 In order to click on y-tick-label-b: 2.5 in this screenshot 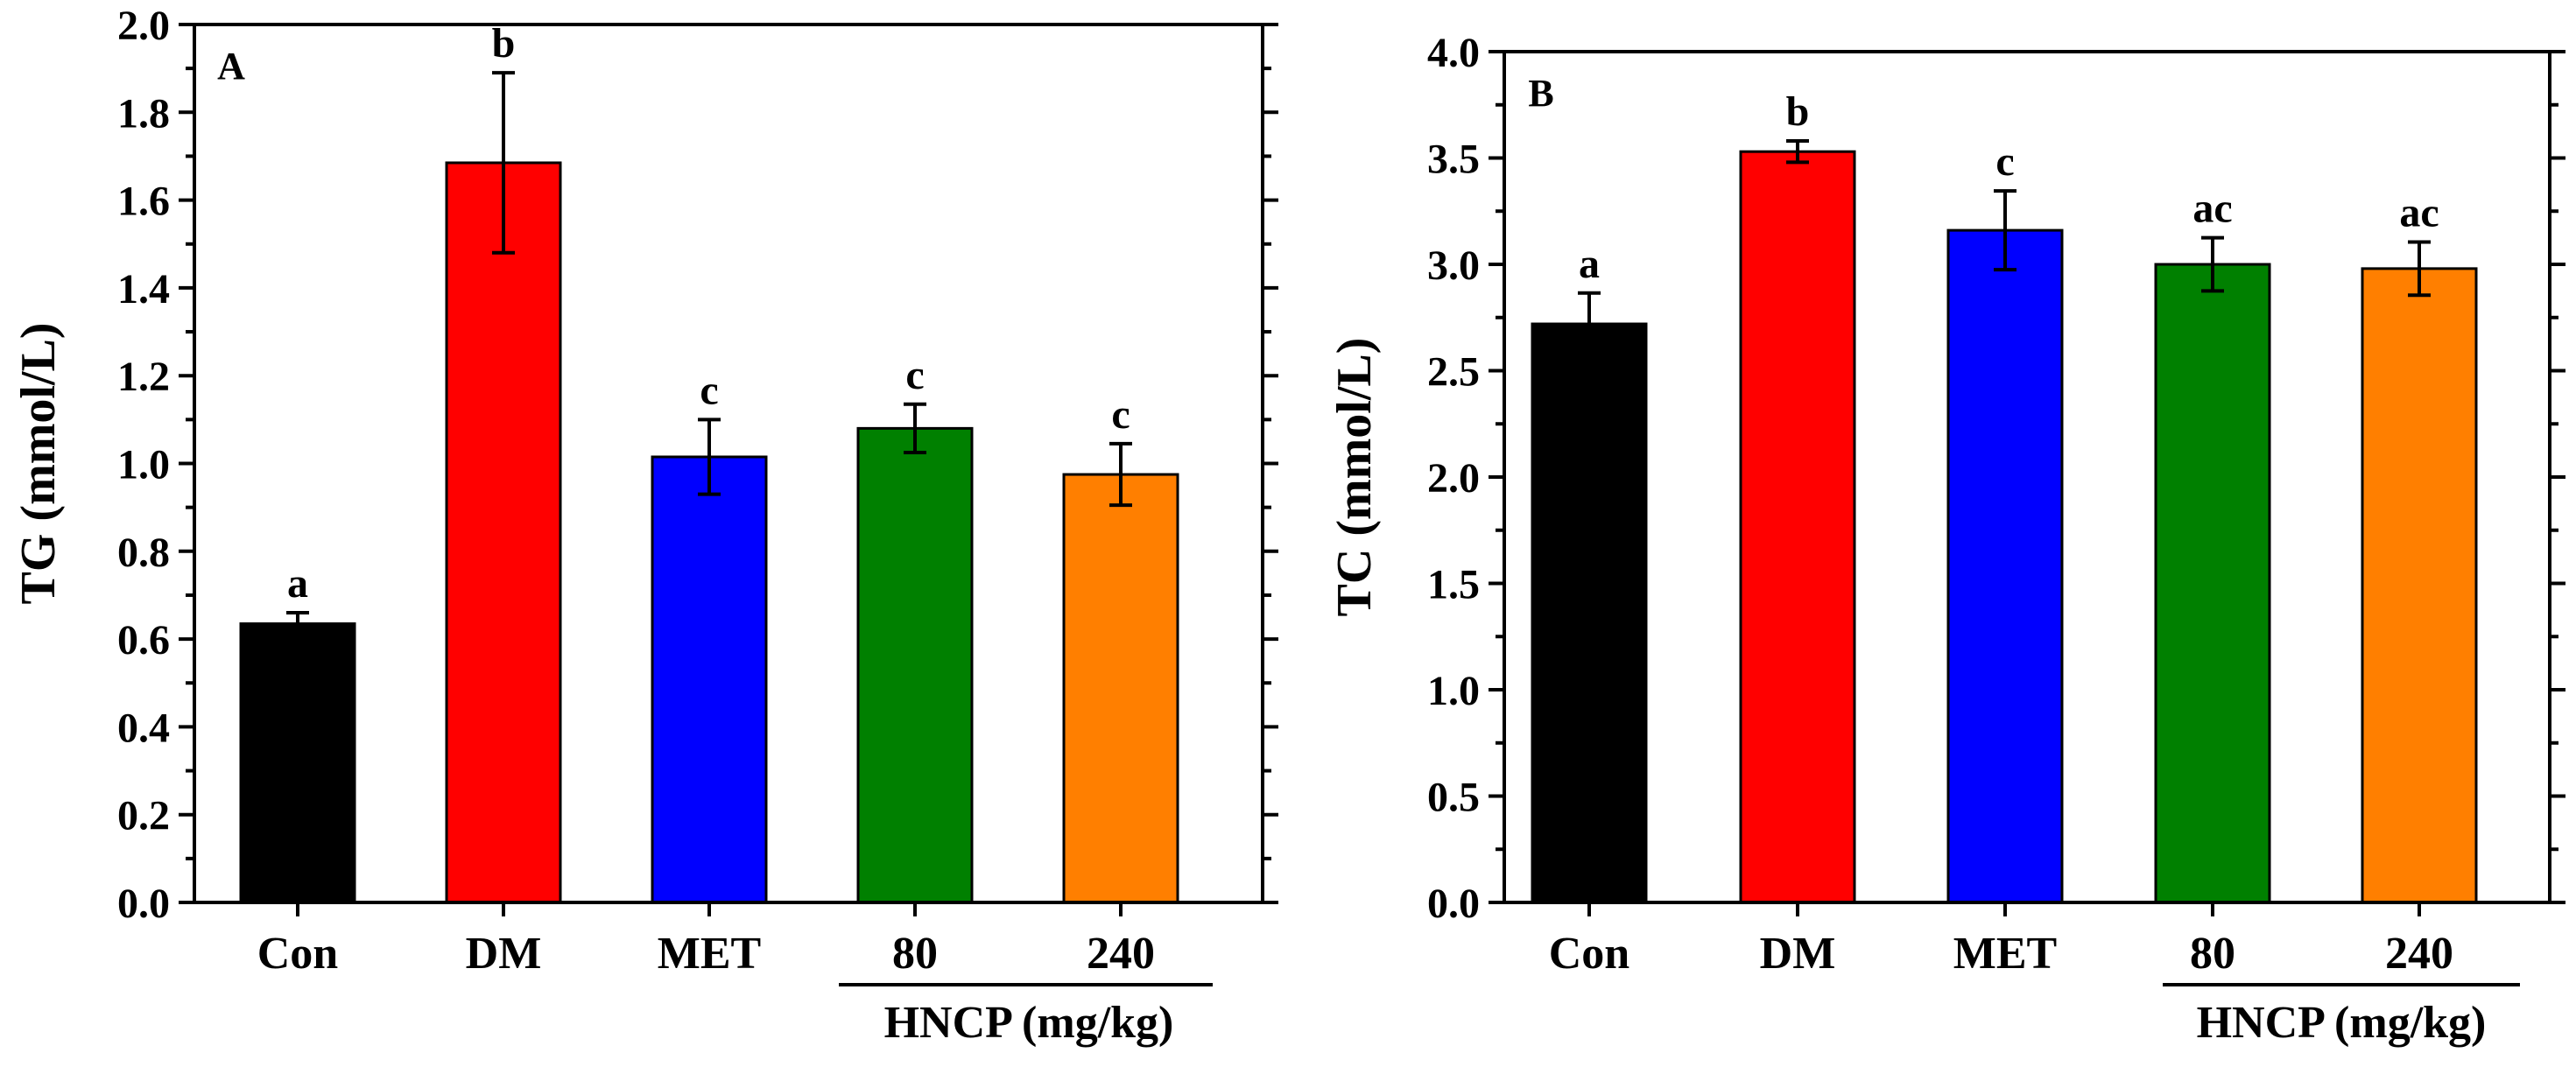, I will do `click(1453, 372)`.